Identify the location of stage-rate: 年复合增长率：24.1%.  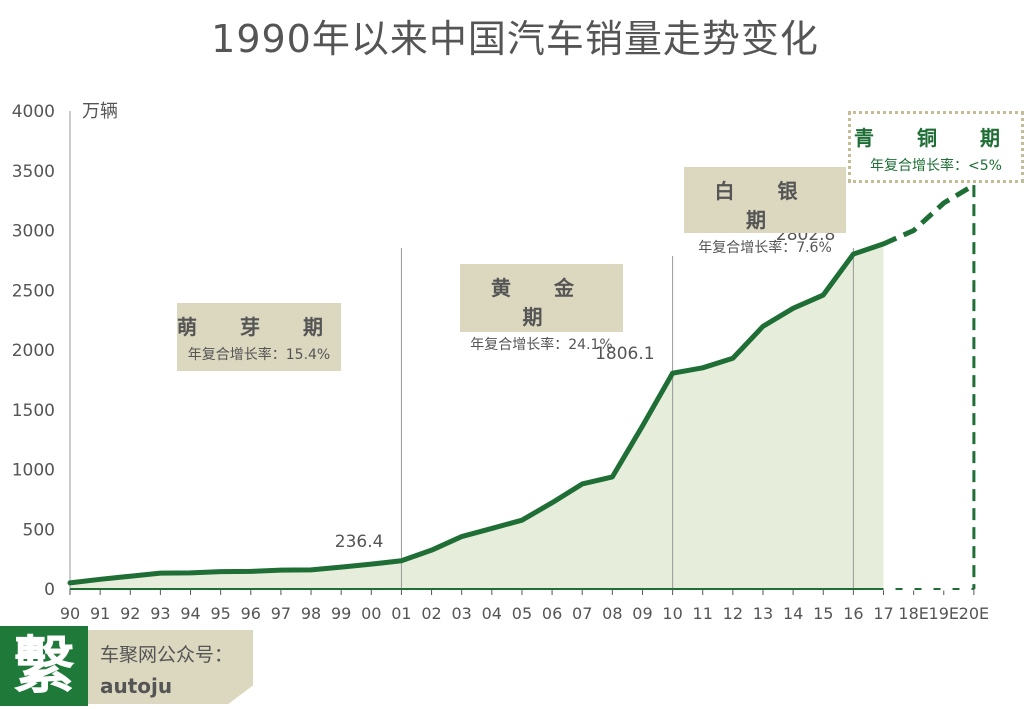
(541, 345).